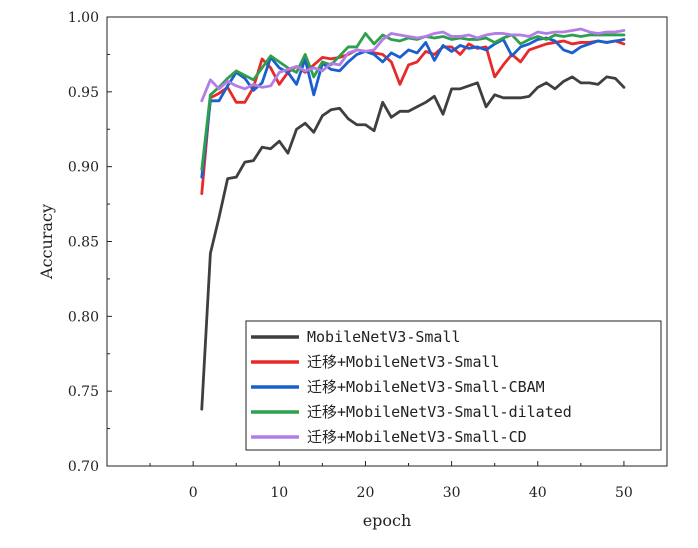 The height and width of the screenshot is (548, 698). I want to click on x-tick-label: 10, so click(279, 493).